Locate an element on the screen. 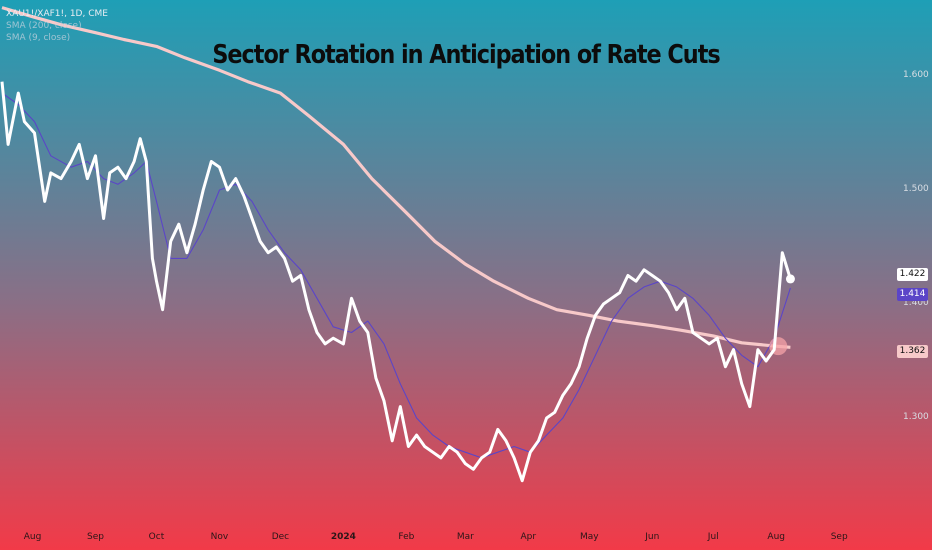 This screenshot has width=932, height=550. price-badge: 1.422 is located at coordinates (912, 274).